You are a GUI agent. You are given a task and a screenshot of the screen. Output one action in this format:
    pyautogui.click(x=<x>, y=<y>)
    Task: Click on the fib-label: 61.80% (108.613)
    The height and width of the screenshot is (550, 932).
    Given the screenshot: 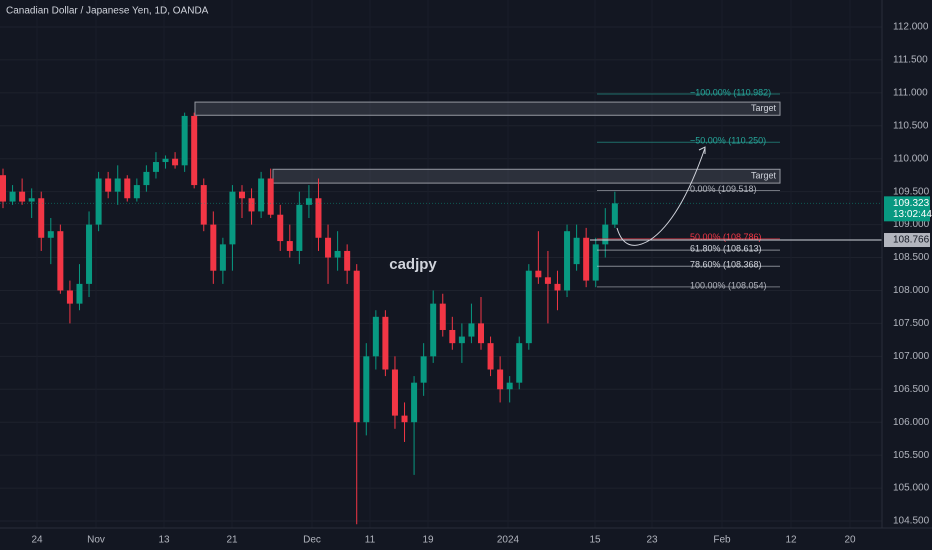 What is the action you would take?
    pyautogui.click(x=726, y=248)
    